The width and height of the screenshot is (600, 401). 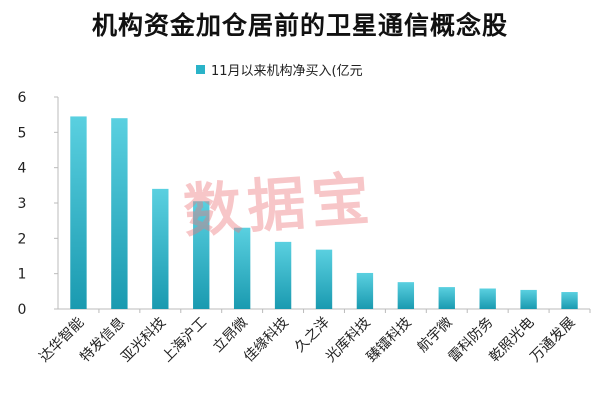 What do you see at coordinates (22, 239) in the screenshot?
I see `y-tick-label: 2` at bounding box center [22, 239].